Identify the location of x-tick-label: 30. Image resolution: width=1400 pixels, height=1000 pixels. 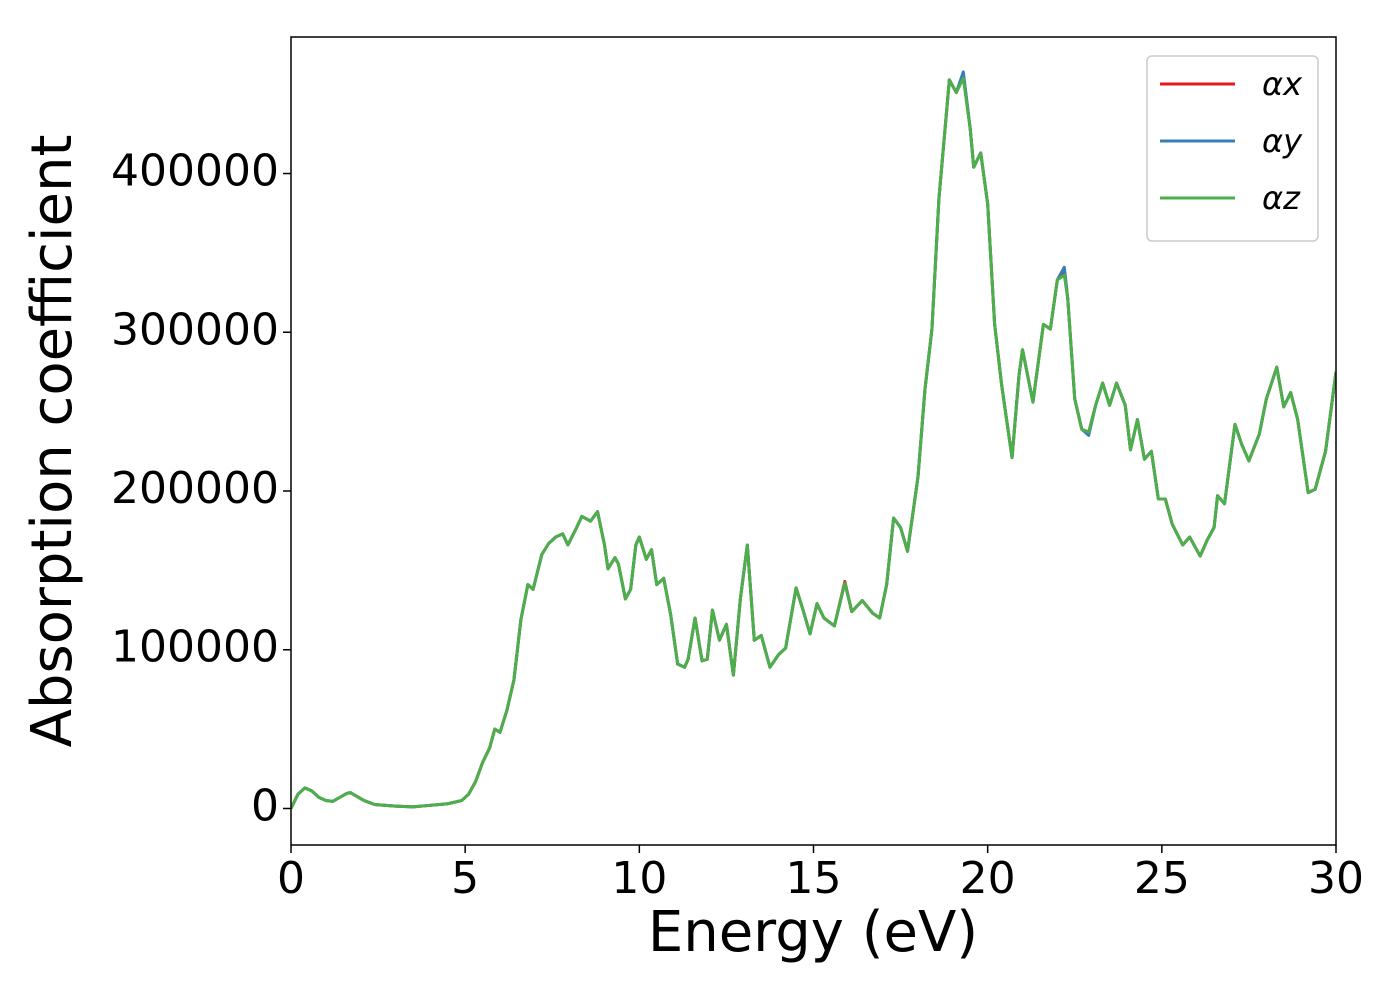
(1336, 878).